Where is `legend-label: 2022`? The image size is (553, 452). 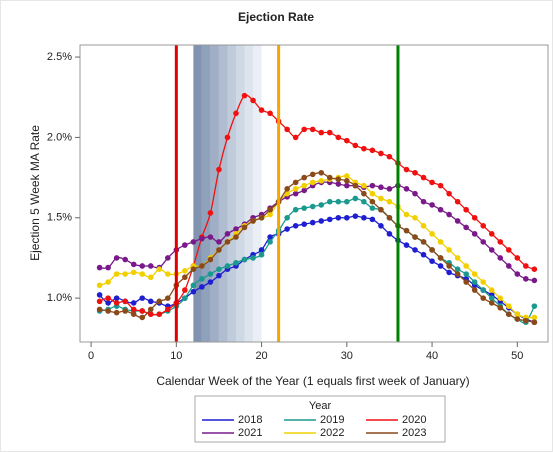
legend-label: 2022 is located at coordinates (332, 433).